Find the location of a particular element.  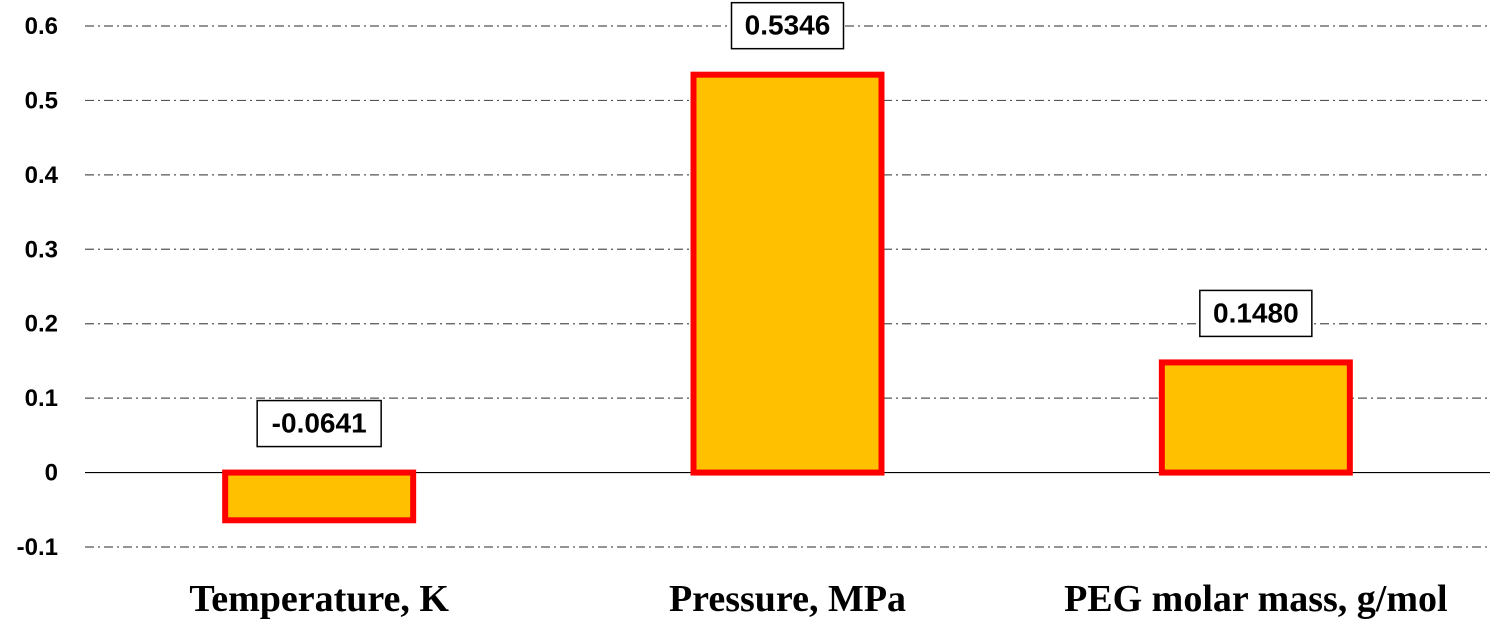

category-label: PEG molar mass, g/mol is located at coordinates (1256, 599).